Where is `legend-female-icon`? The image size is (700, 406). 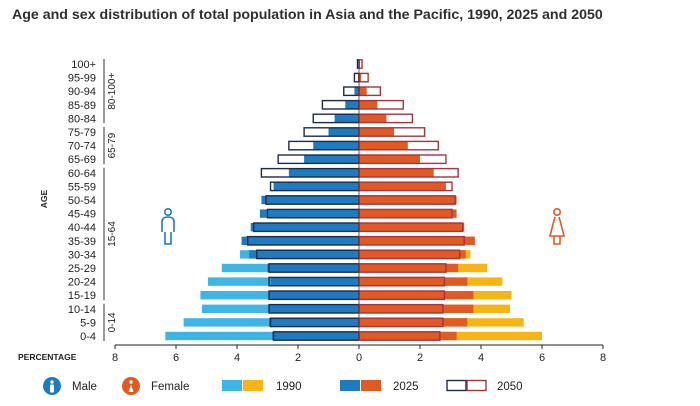 legend-female-icon is located at coordinates (131, 386).